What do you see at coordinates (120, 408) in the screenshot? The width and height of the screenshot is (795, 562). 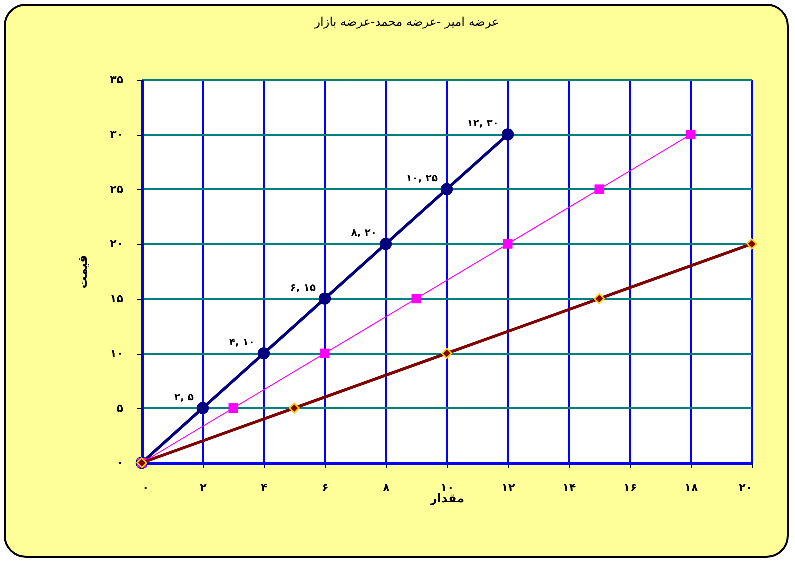 I see `y-tick-label: ۵` at bounding box center [120, 408].